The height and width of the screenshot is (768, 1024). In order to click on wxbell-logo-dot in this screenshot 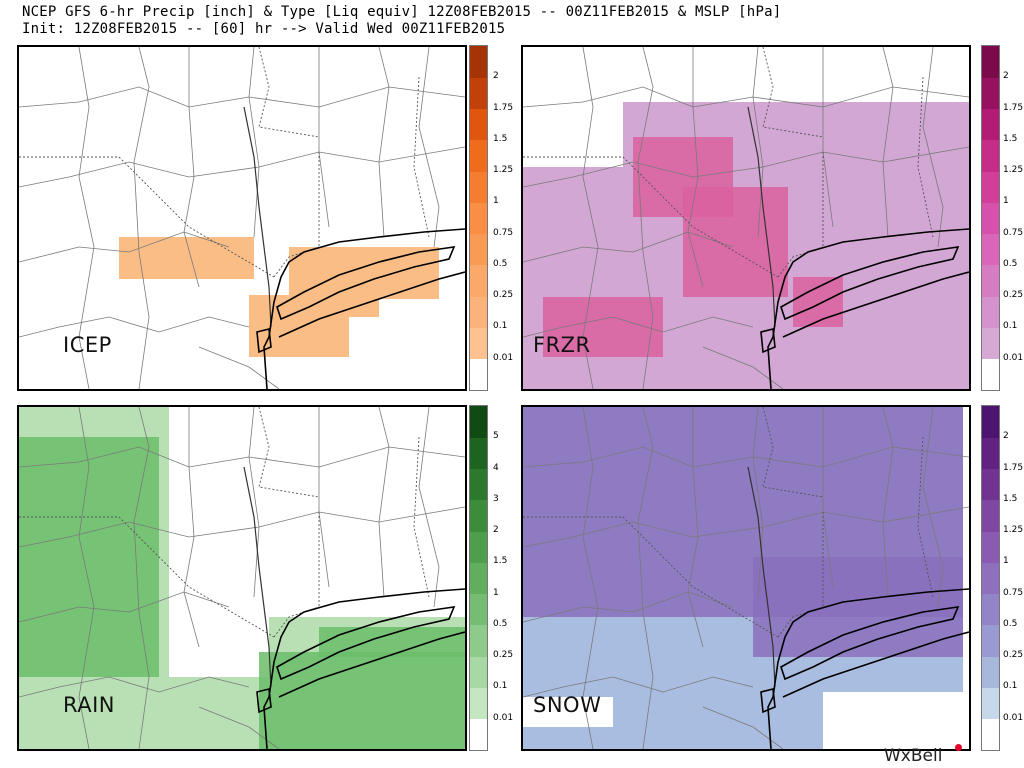, I will do `click(958, 747)`.